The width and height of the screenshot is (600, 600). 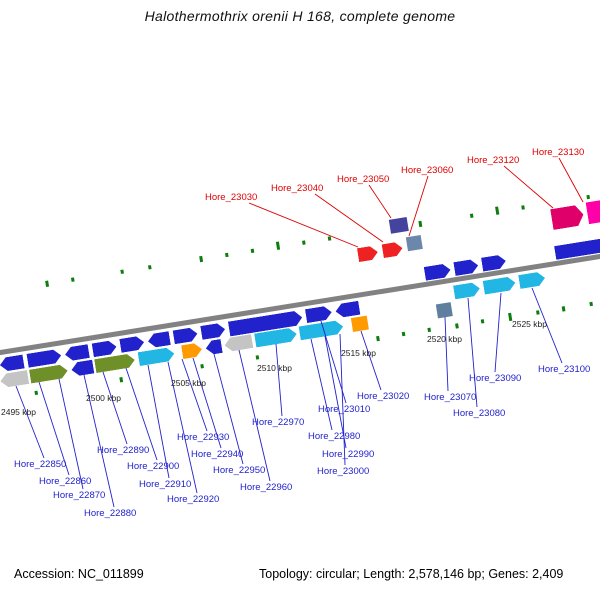 What do you see at coordinates (278, 422) in the screenshot?
I see `gene-label: Hore_22970` at bounding box center [278, 422].